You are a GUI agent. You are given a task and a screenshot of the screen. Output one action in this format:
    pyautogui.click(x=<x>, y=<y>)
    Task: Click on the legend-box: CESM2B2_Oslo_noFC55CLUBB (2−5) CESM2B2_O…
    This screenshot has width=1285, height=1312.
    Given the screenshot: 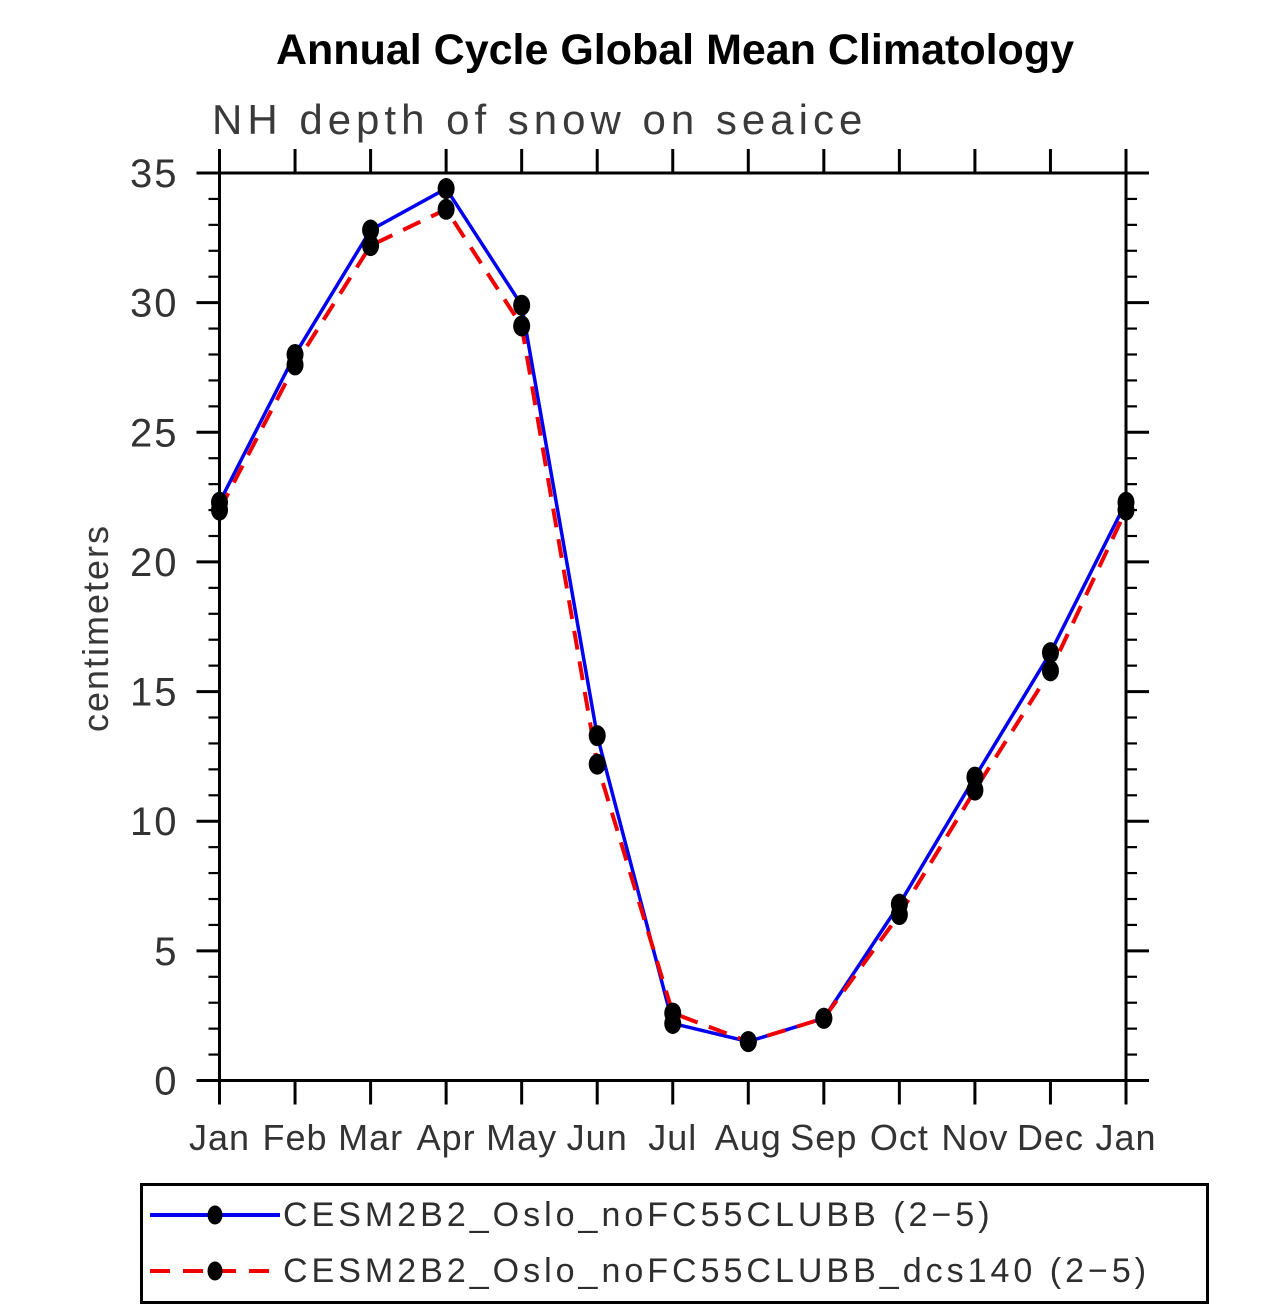 What is the action you would take?
    pyautogui.click(x=674, y=1243)
    